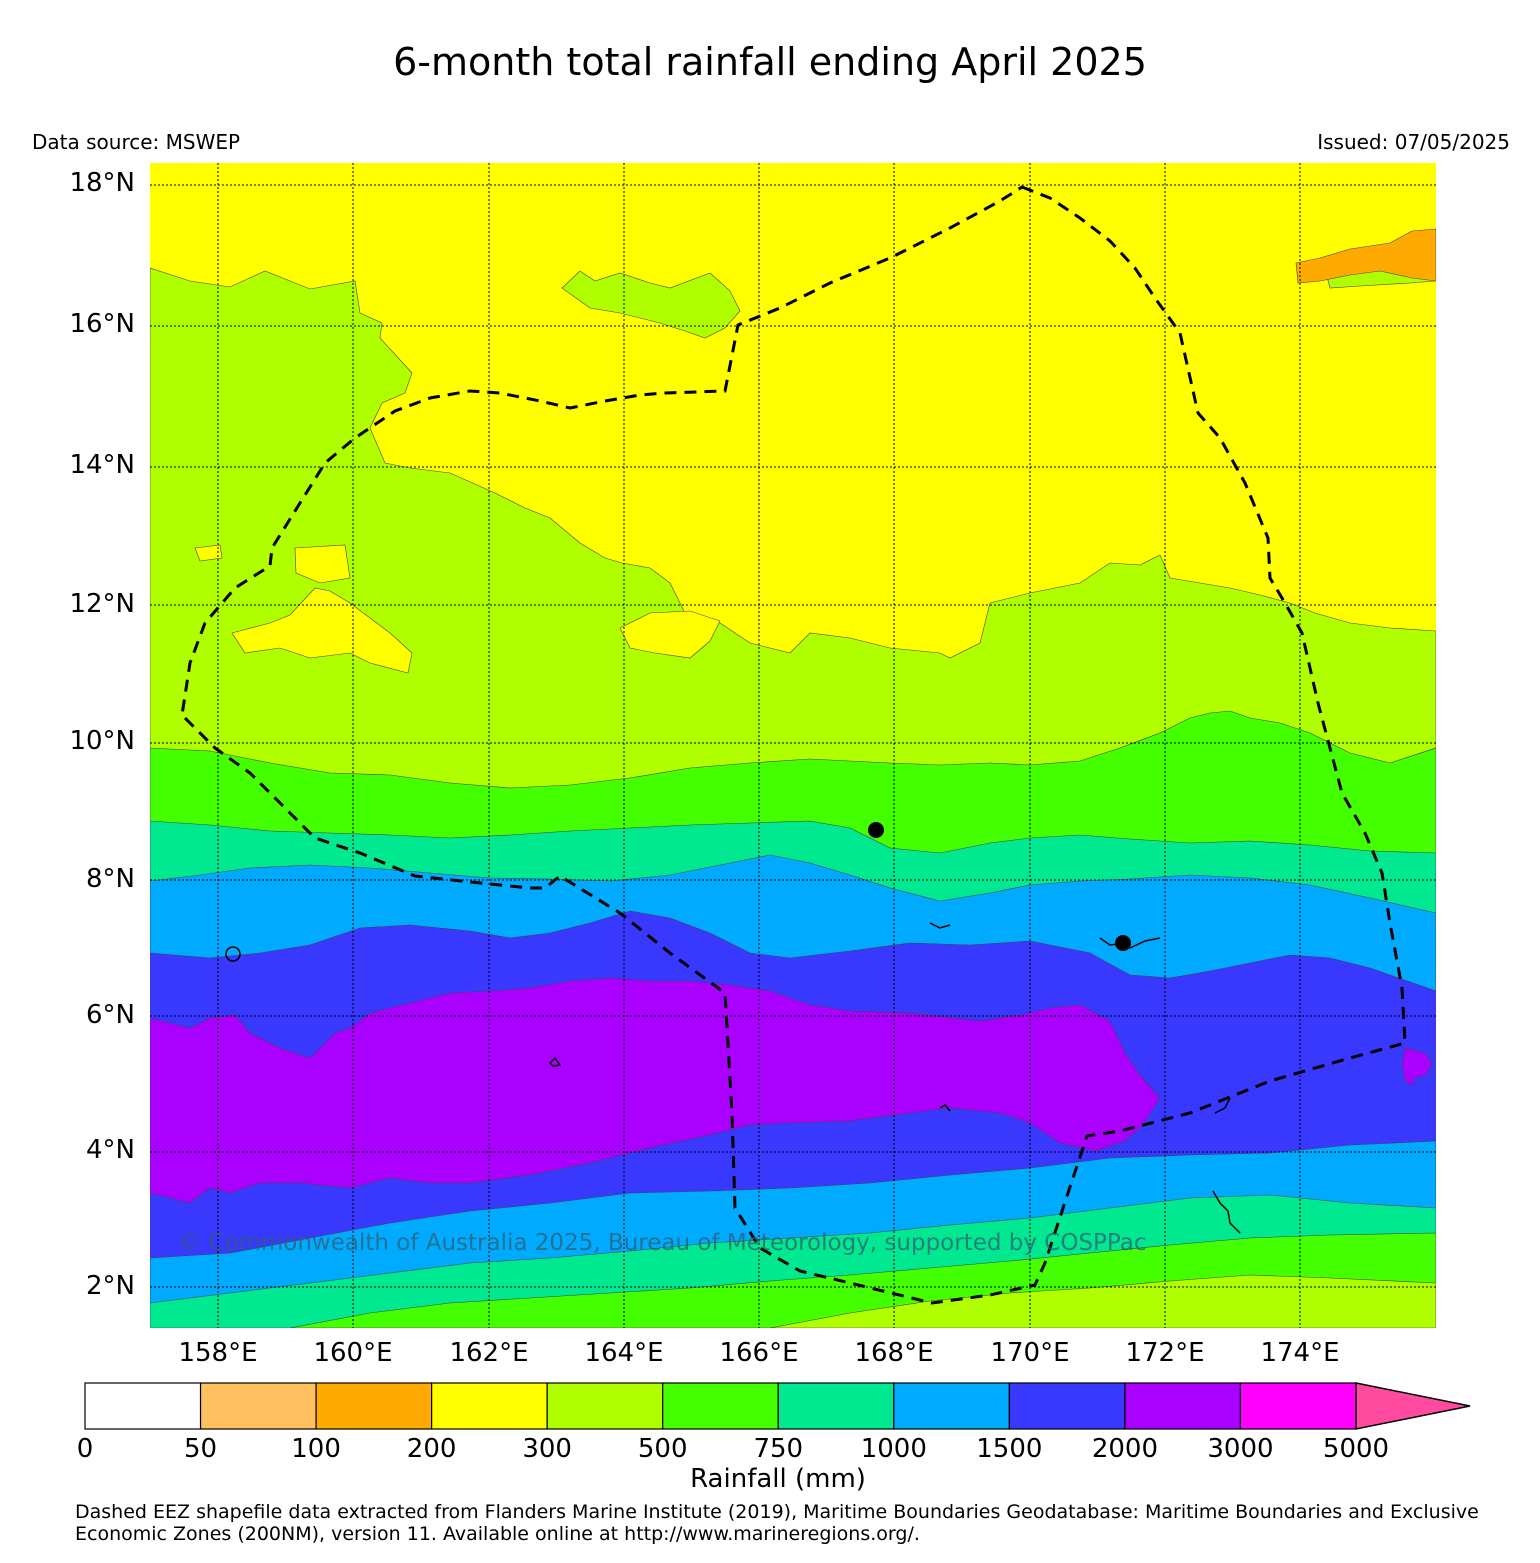 Image resolution: width=1540 pixels, height=1563 pixels. What do you see at coordinates (1300, 1353) in the screenshot?
I see `lon-label-174e: 174°E` at bounding box center [1300, 1353].